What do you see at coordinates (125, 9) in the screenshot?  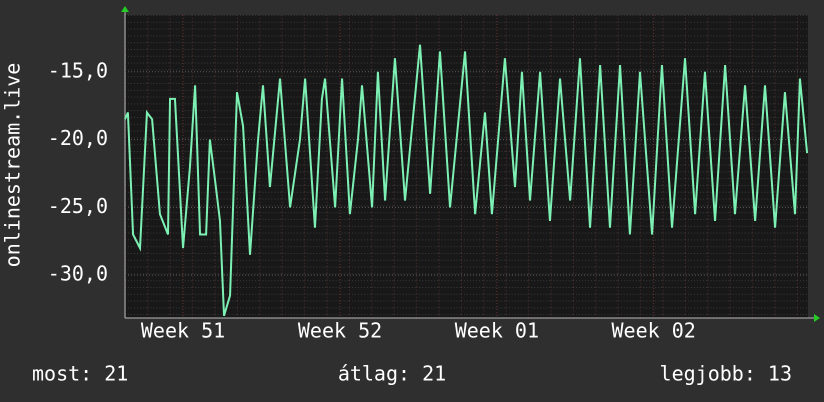 I see `y-arrow` at bounding box center [125, 9].